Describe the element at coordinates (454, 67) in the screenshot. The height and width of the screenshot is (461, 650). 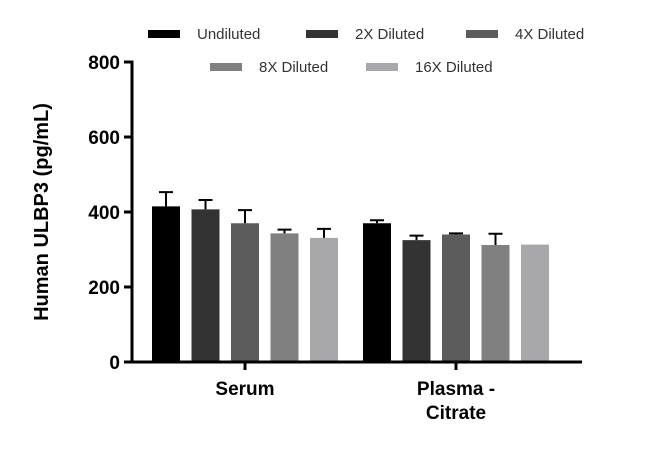
I see `legend-label: 16X Diluted` at that location.